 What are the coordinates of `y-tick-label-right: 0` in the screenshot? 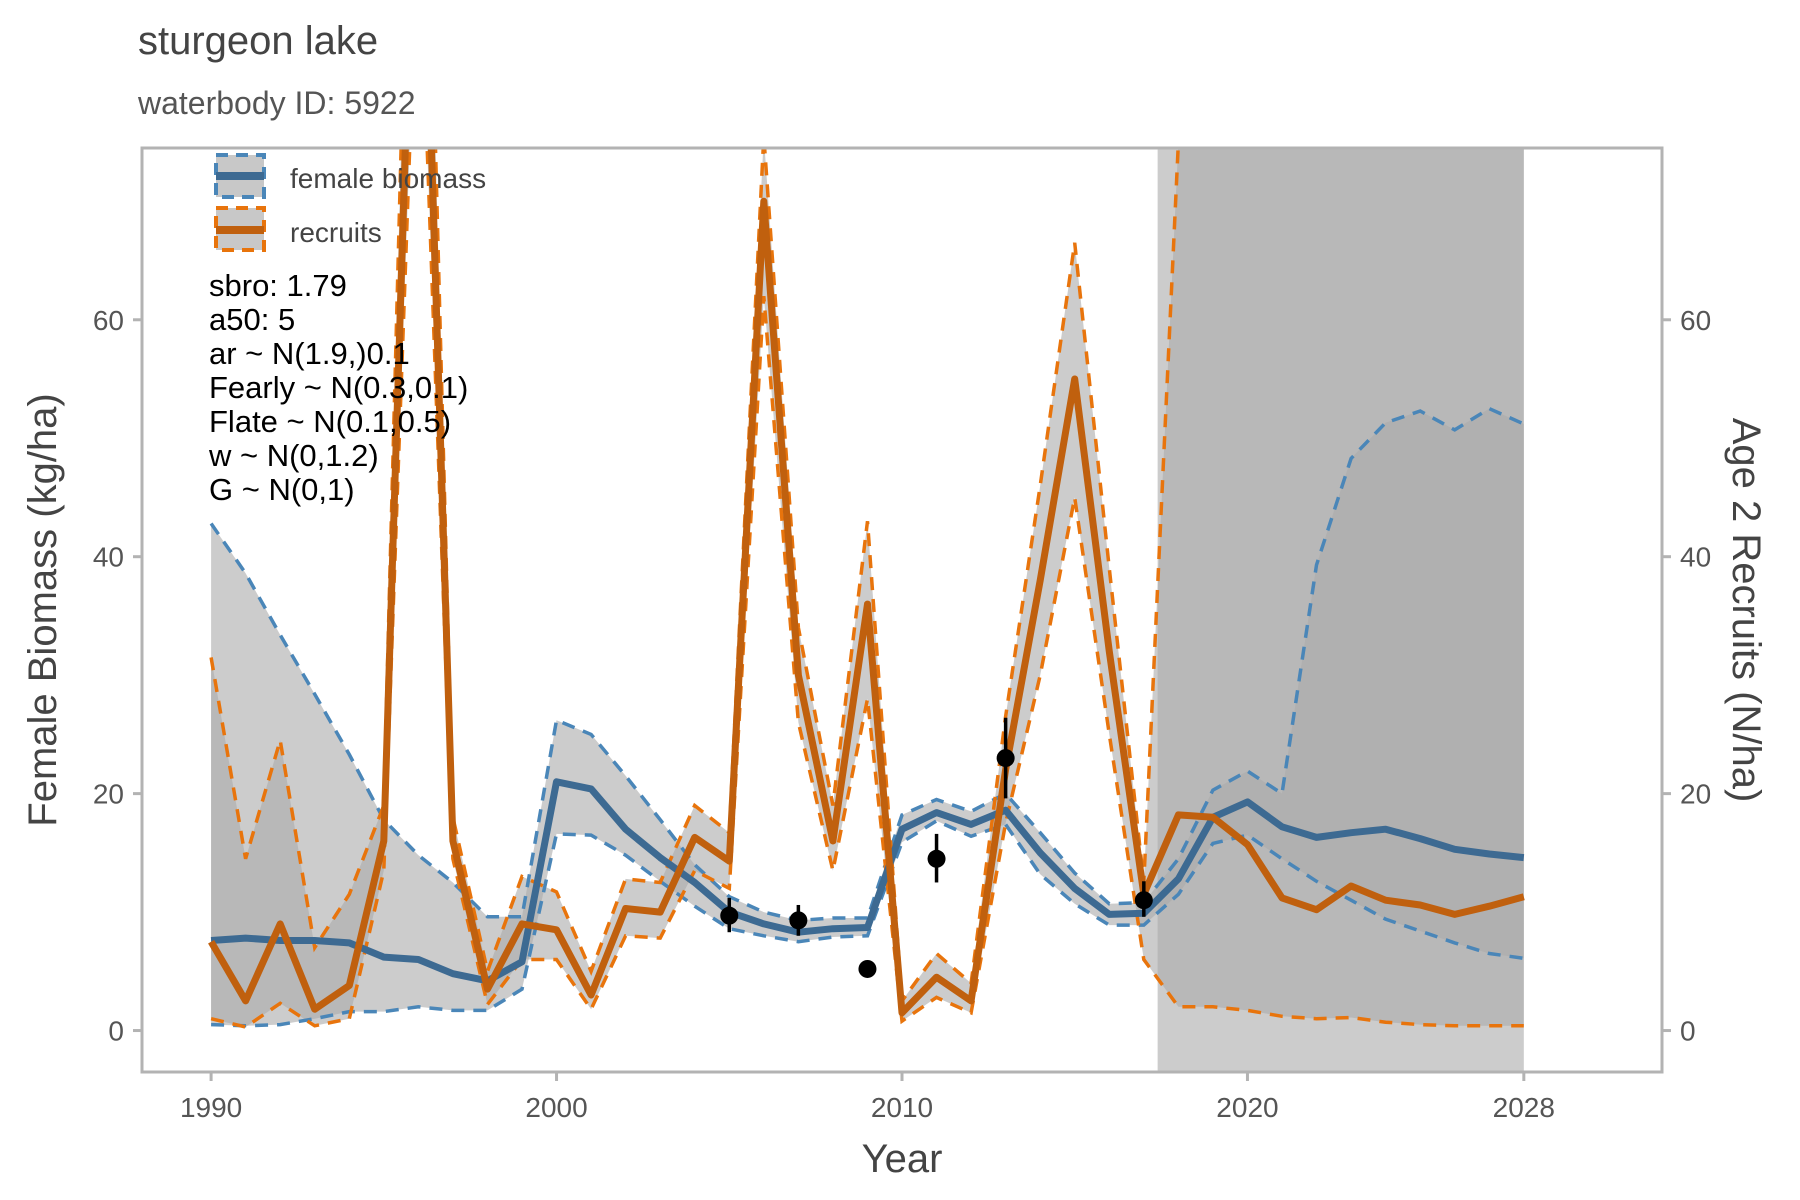 It's located at (1688, 1031).